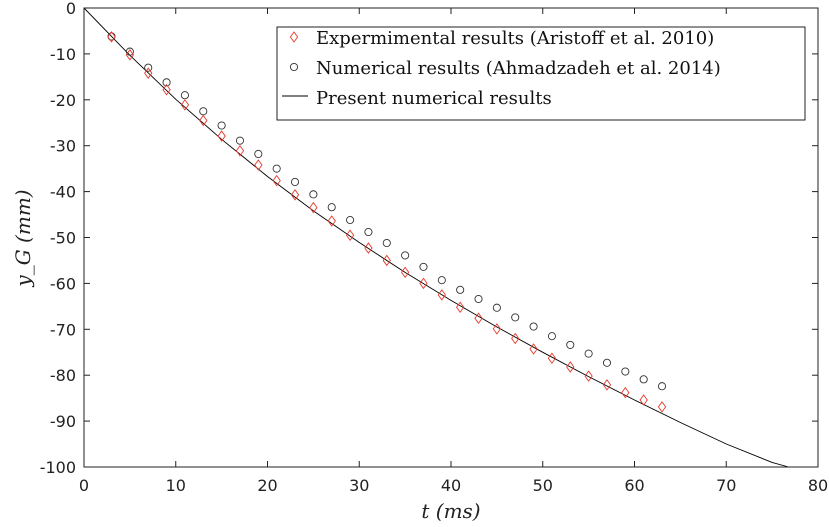  What do you see at coordinates (818, 485) in the screenshot?
I see `x-tick-label: 80` at bounding box center [818, 485].